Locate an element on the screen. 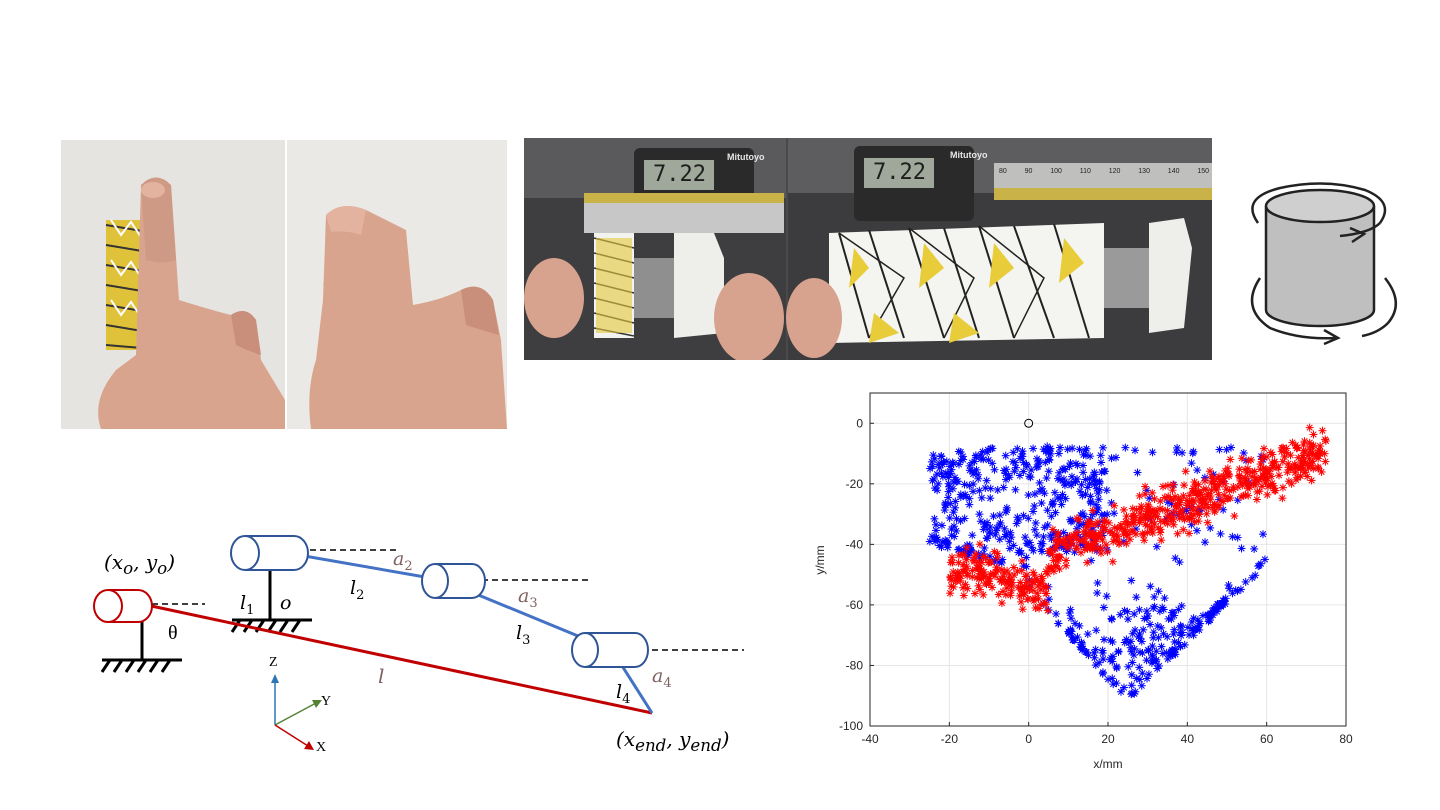 This screenshot has height=810, width=1440. y-tick-label: -40 is located at coordinates (855, 544).